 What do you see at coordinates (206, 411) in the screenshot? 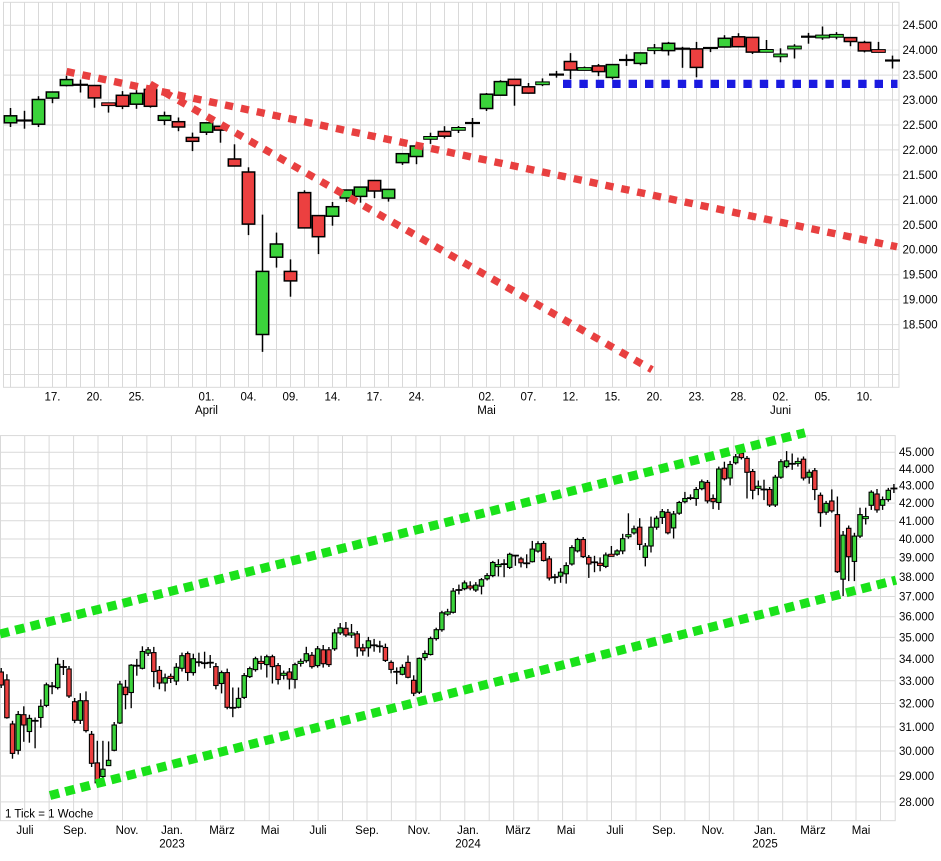
I see `svg-text: April` at bounding box center [206, 411].